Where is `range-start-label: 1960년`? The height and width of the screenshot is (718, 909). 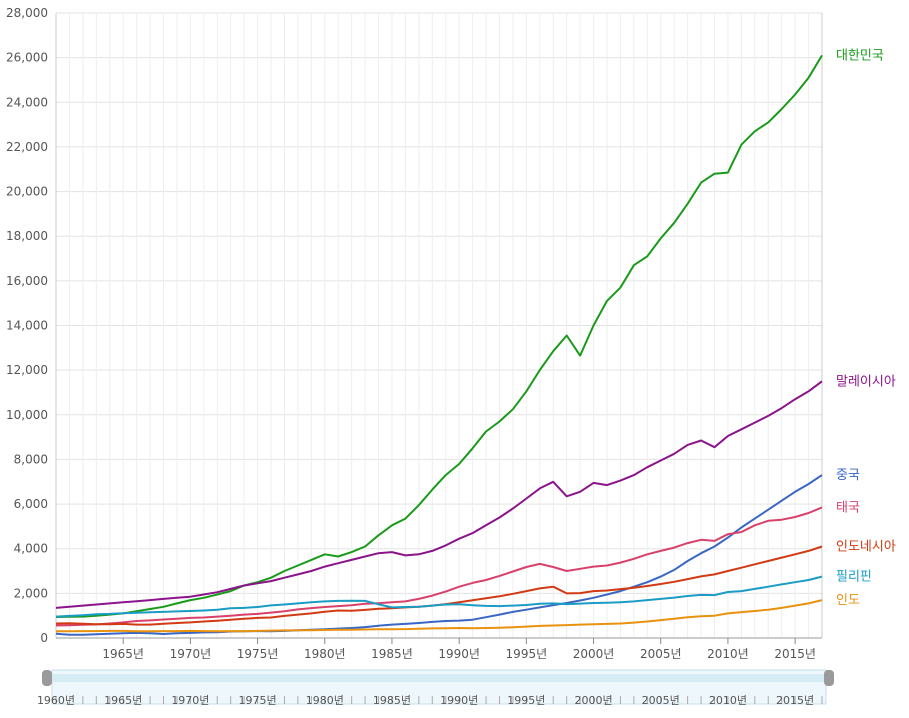
range-start-label: 1960년 is located at coordinates (56, 700).